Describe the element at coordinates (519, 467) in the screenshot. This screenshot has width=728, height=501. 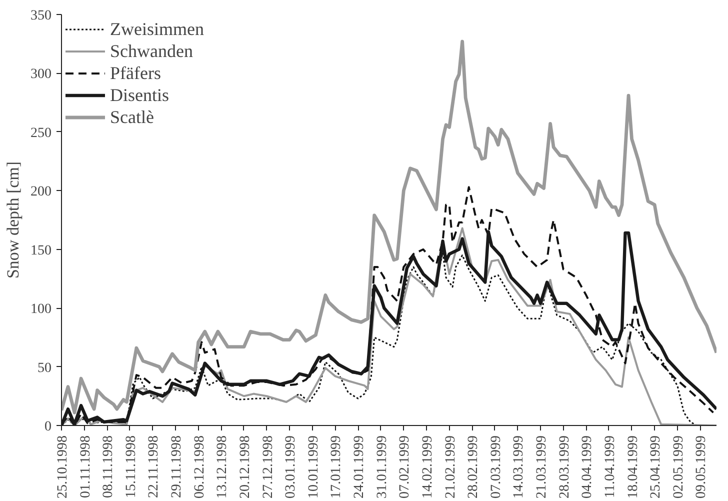
I see `x-tick-label: 14.03.1999` at that location.